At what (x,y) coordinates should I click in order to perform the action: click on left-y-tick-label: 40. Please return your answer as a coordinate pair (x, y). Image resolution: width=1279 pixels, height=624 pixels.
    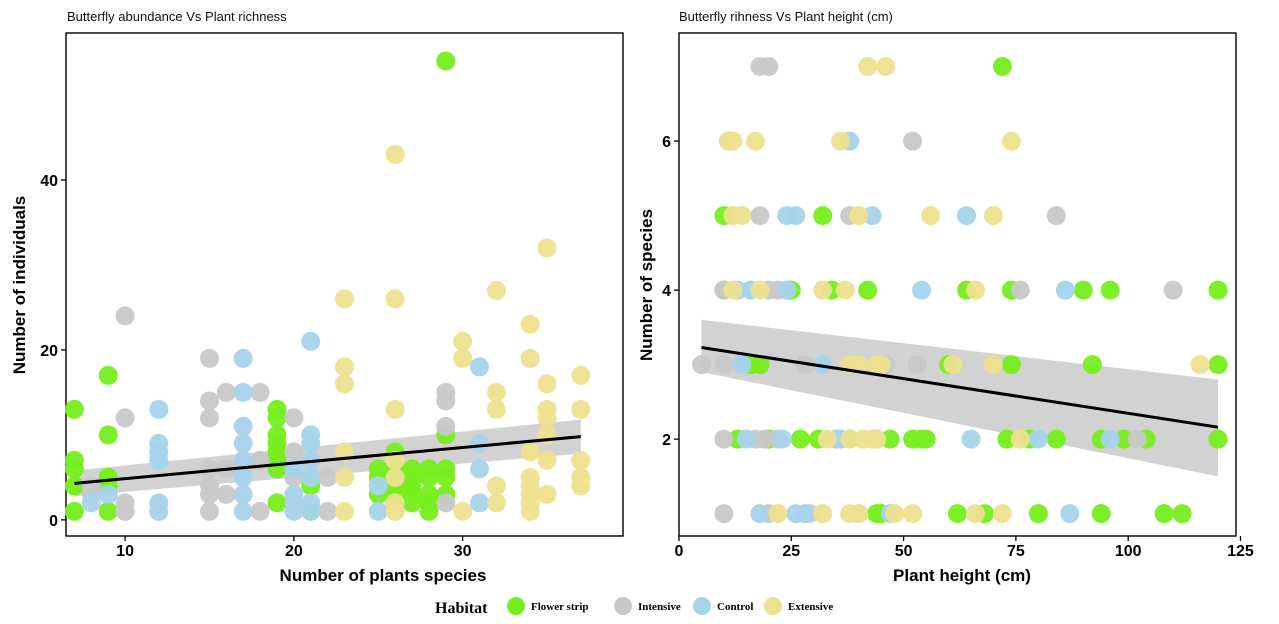
    Looking at the image, I should click on (49, 181).